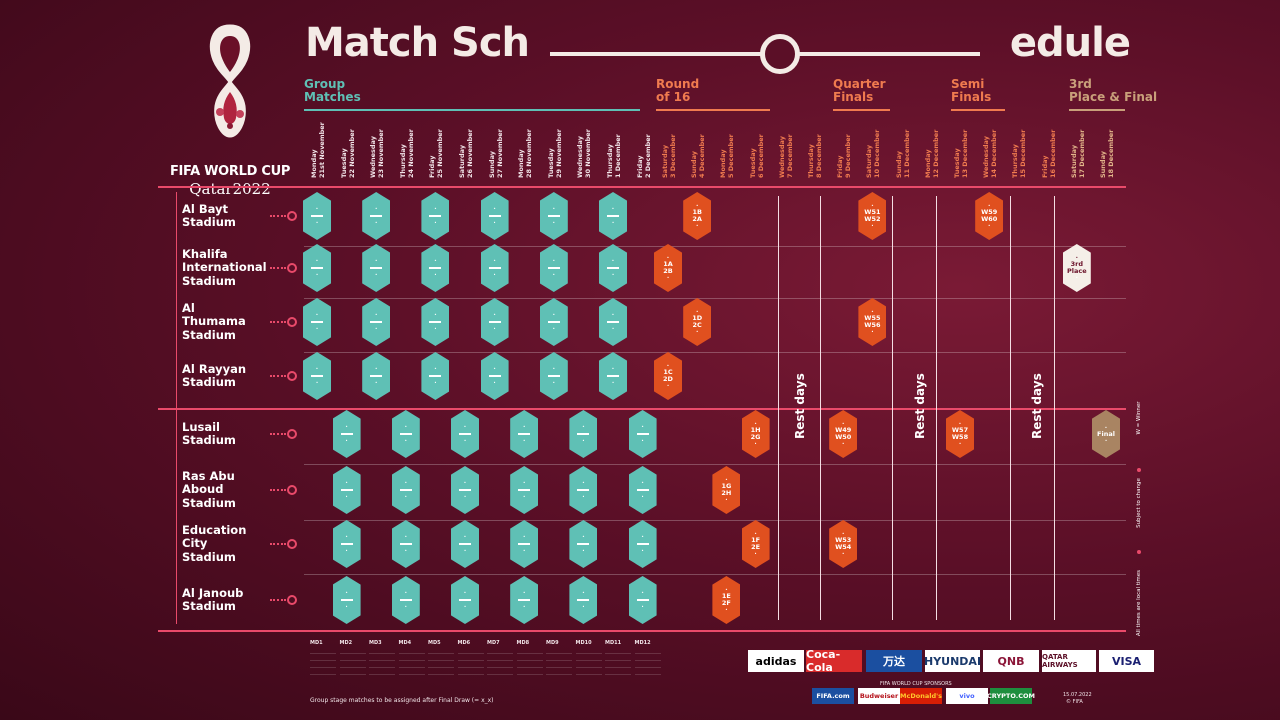 The image size is (1280, 720). I want to click on knockout-match: • 1F 2E •, so click(755, 544).